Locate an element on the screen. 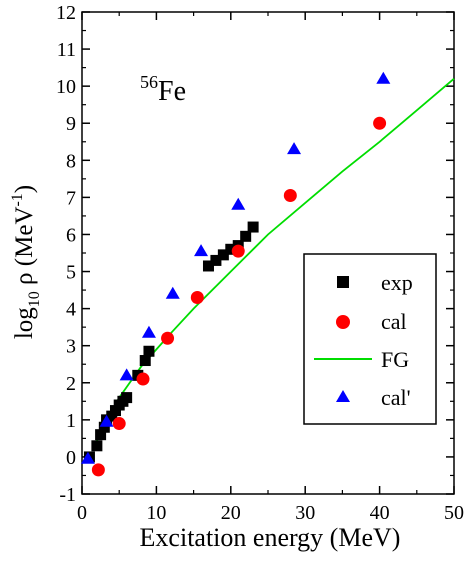  y-tick-label: 5 is located at coordinates (71, 273).